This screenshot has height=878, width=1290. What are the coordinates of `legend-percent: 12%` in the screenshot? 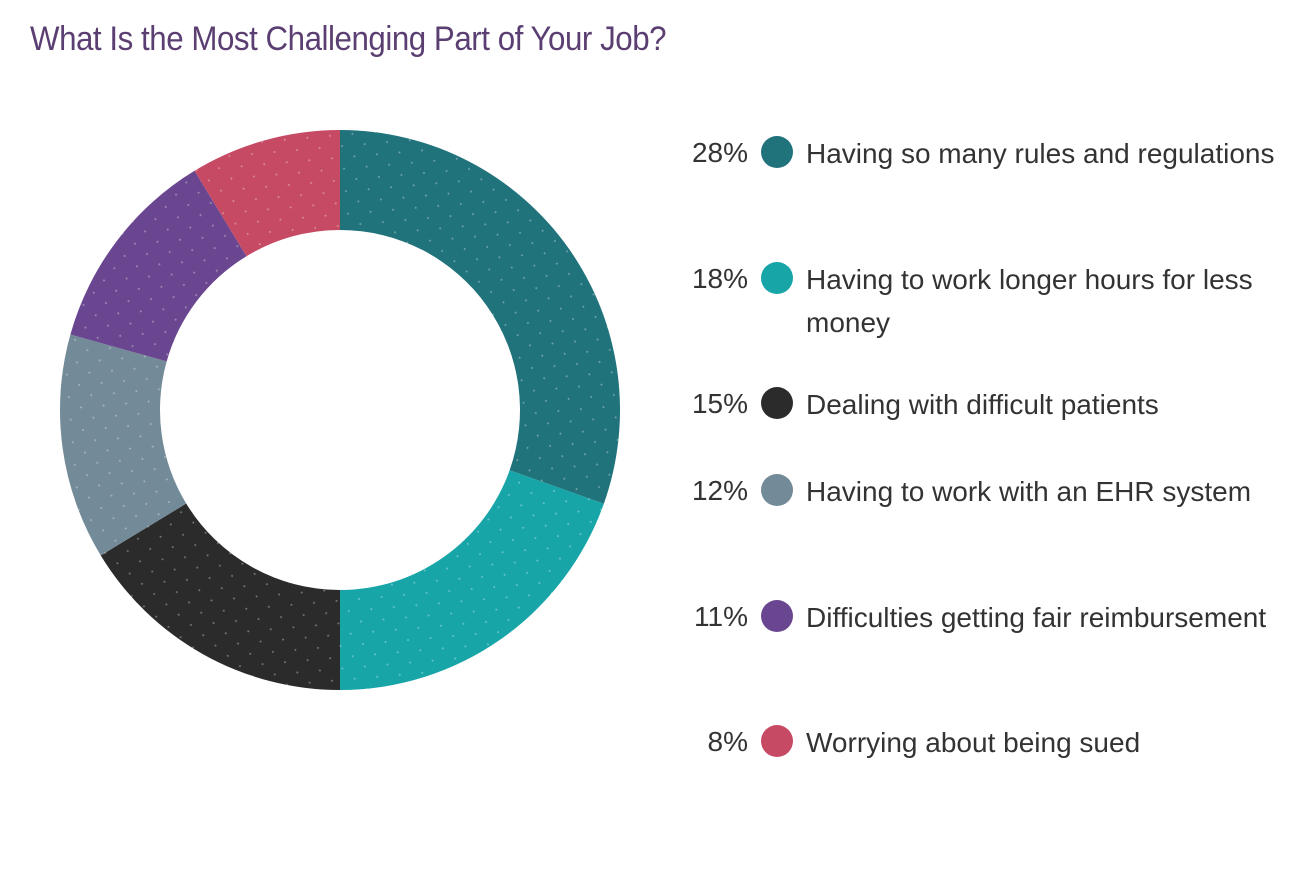 It's located at (719, 490).